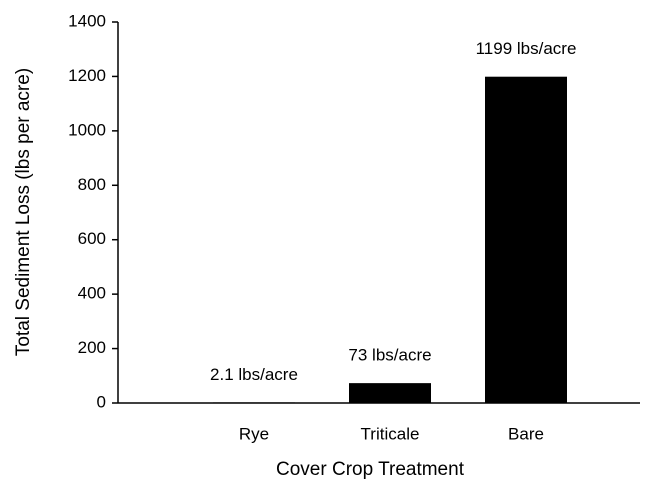 The height and width of the screenshot is (484, 653). Describe the element at coordinates (254, 374) in the screenshot. I see `value-label: 2.1 lbs/acre` at that location.